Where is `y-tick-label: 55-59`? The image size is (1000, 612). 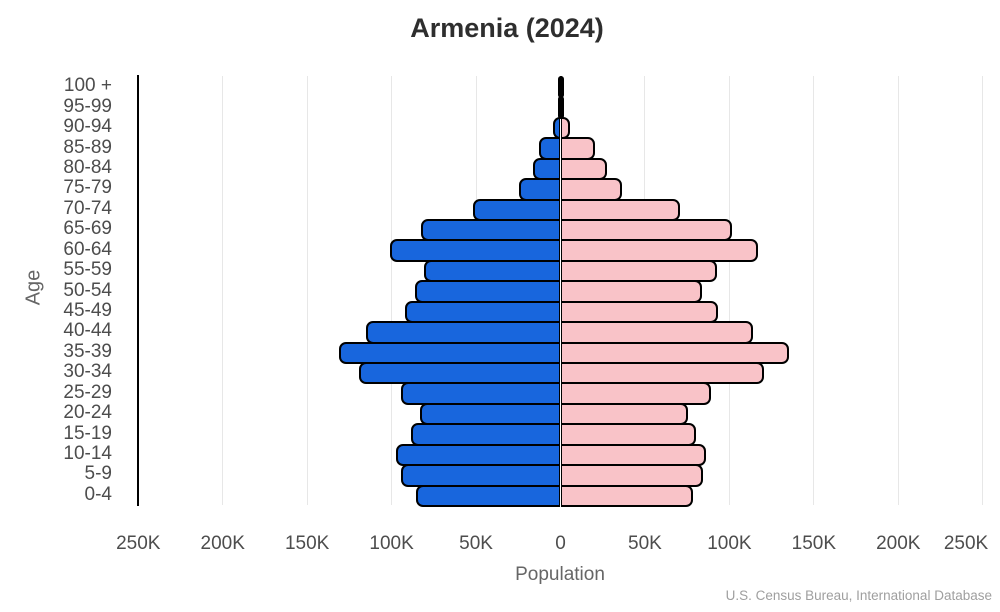 y-tick-label: 55-59 is located at coordinates (87, 270).